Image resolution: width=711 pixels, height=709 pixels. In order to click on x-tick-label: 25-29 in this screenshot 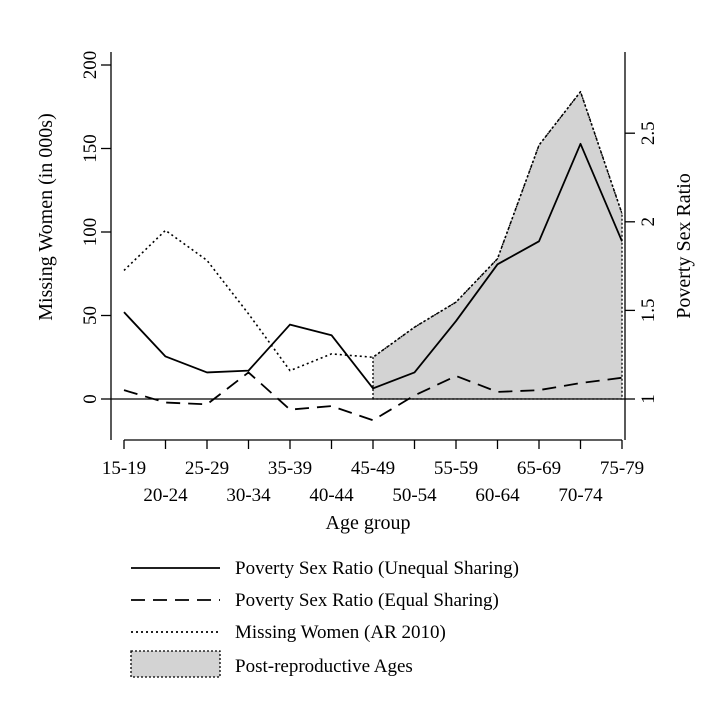, I will do `click(207, 468)`.